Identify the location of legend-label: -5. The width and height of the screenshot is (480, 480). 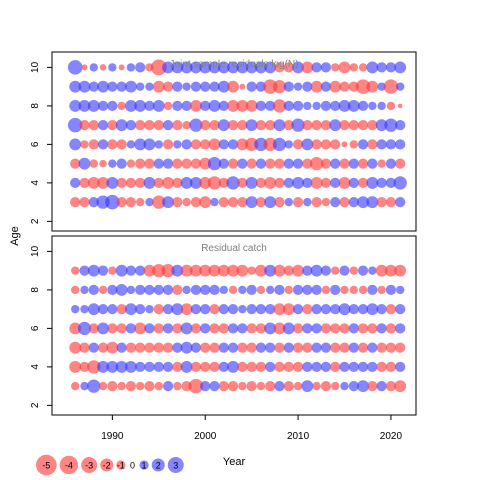
(46, 466).